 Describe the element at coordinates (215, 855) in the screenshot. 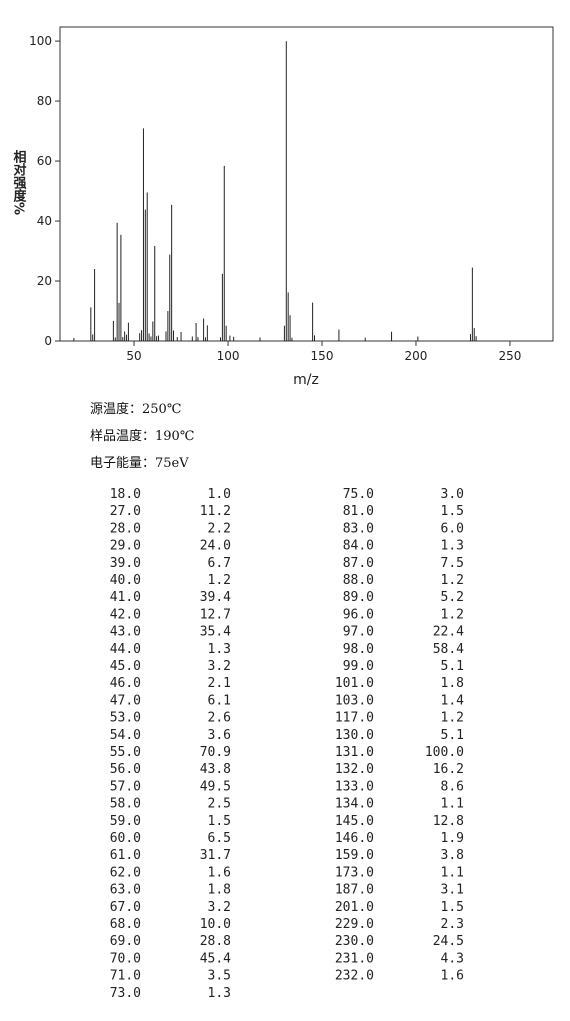

I see `intensity-cell: 31.7` at that location.